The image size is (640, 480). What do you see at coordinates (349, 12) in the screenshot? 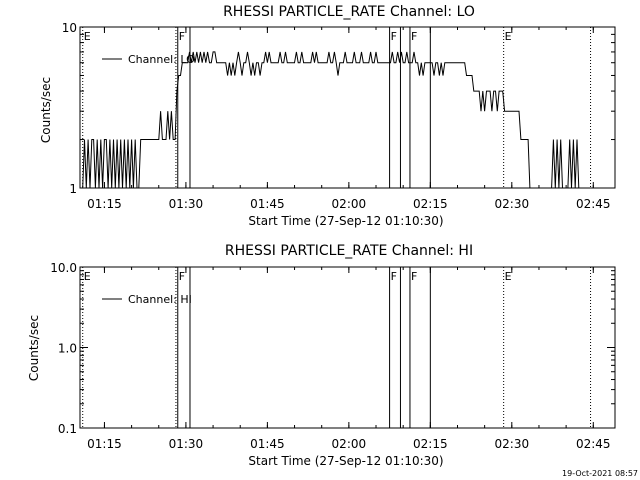
I see `chart-title: RHESSI PARTICLE_RATE Channel: LO` at bounding box center [349, 12].